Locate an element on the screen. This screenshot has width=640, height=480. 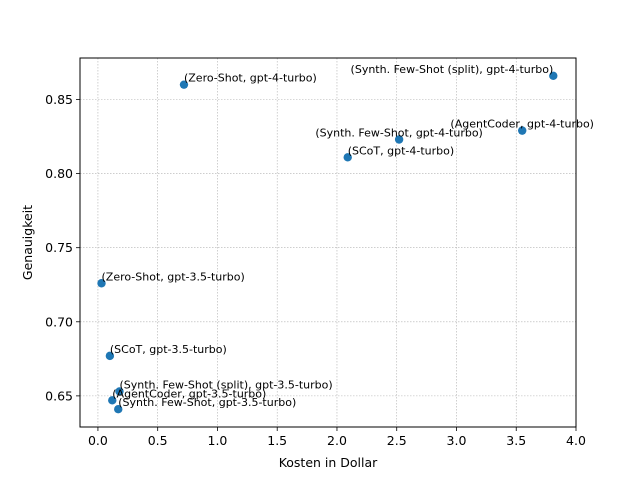
x-tick-label: 2.5 is located at coordinates (397, 440).